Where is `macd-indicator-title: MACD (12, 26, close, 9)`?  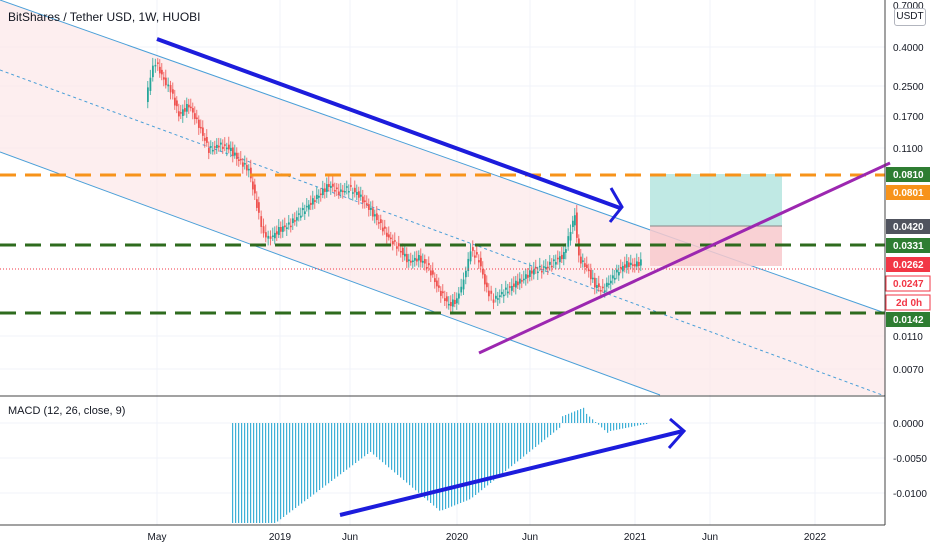 macd-indicator-title: MACD (12, 26, close, 9) is located at coordinates (67, 411).